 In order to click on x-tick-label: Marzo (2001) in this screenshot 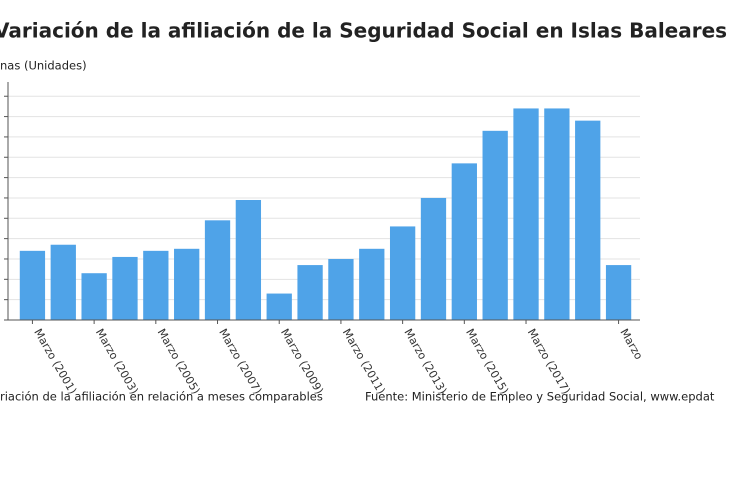, I will do `click(55, 362)`.